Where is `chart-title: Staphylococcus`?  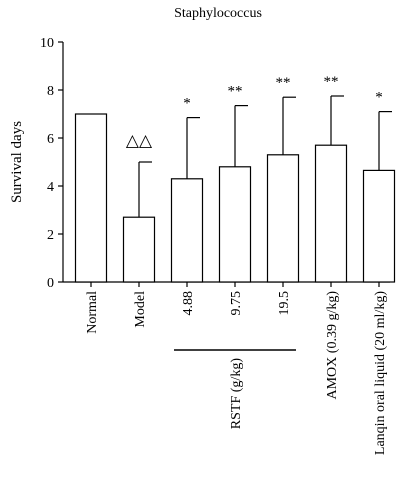 chart-title: Staphylococcus is located at coordinates (218, 13).